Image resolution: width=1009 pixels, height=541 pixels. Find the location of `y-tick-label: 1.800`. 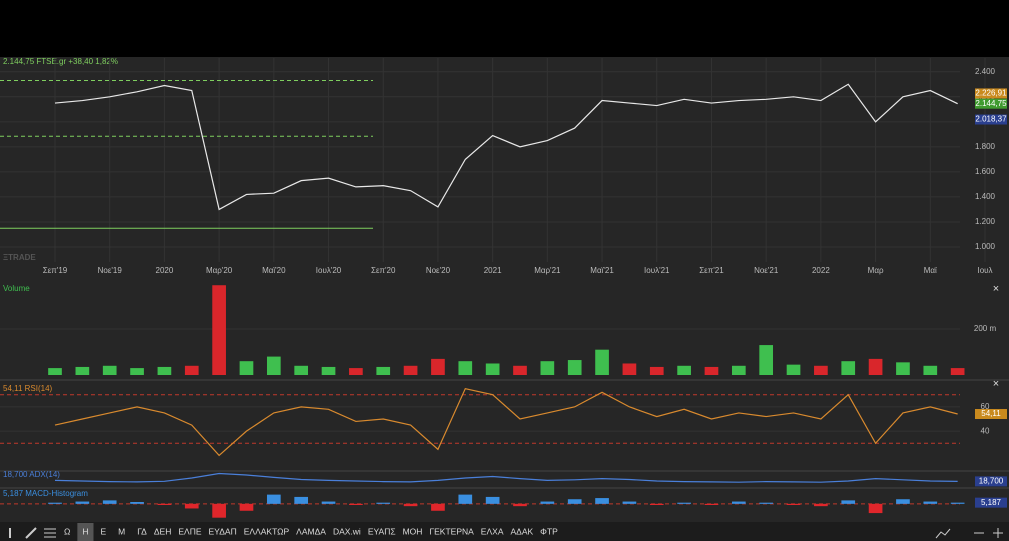

y-tick-label: 1.800 is located at coordinates (985, 146).